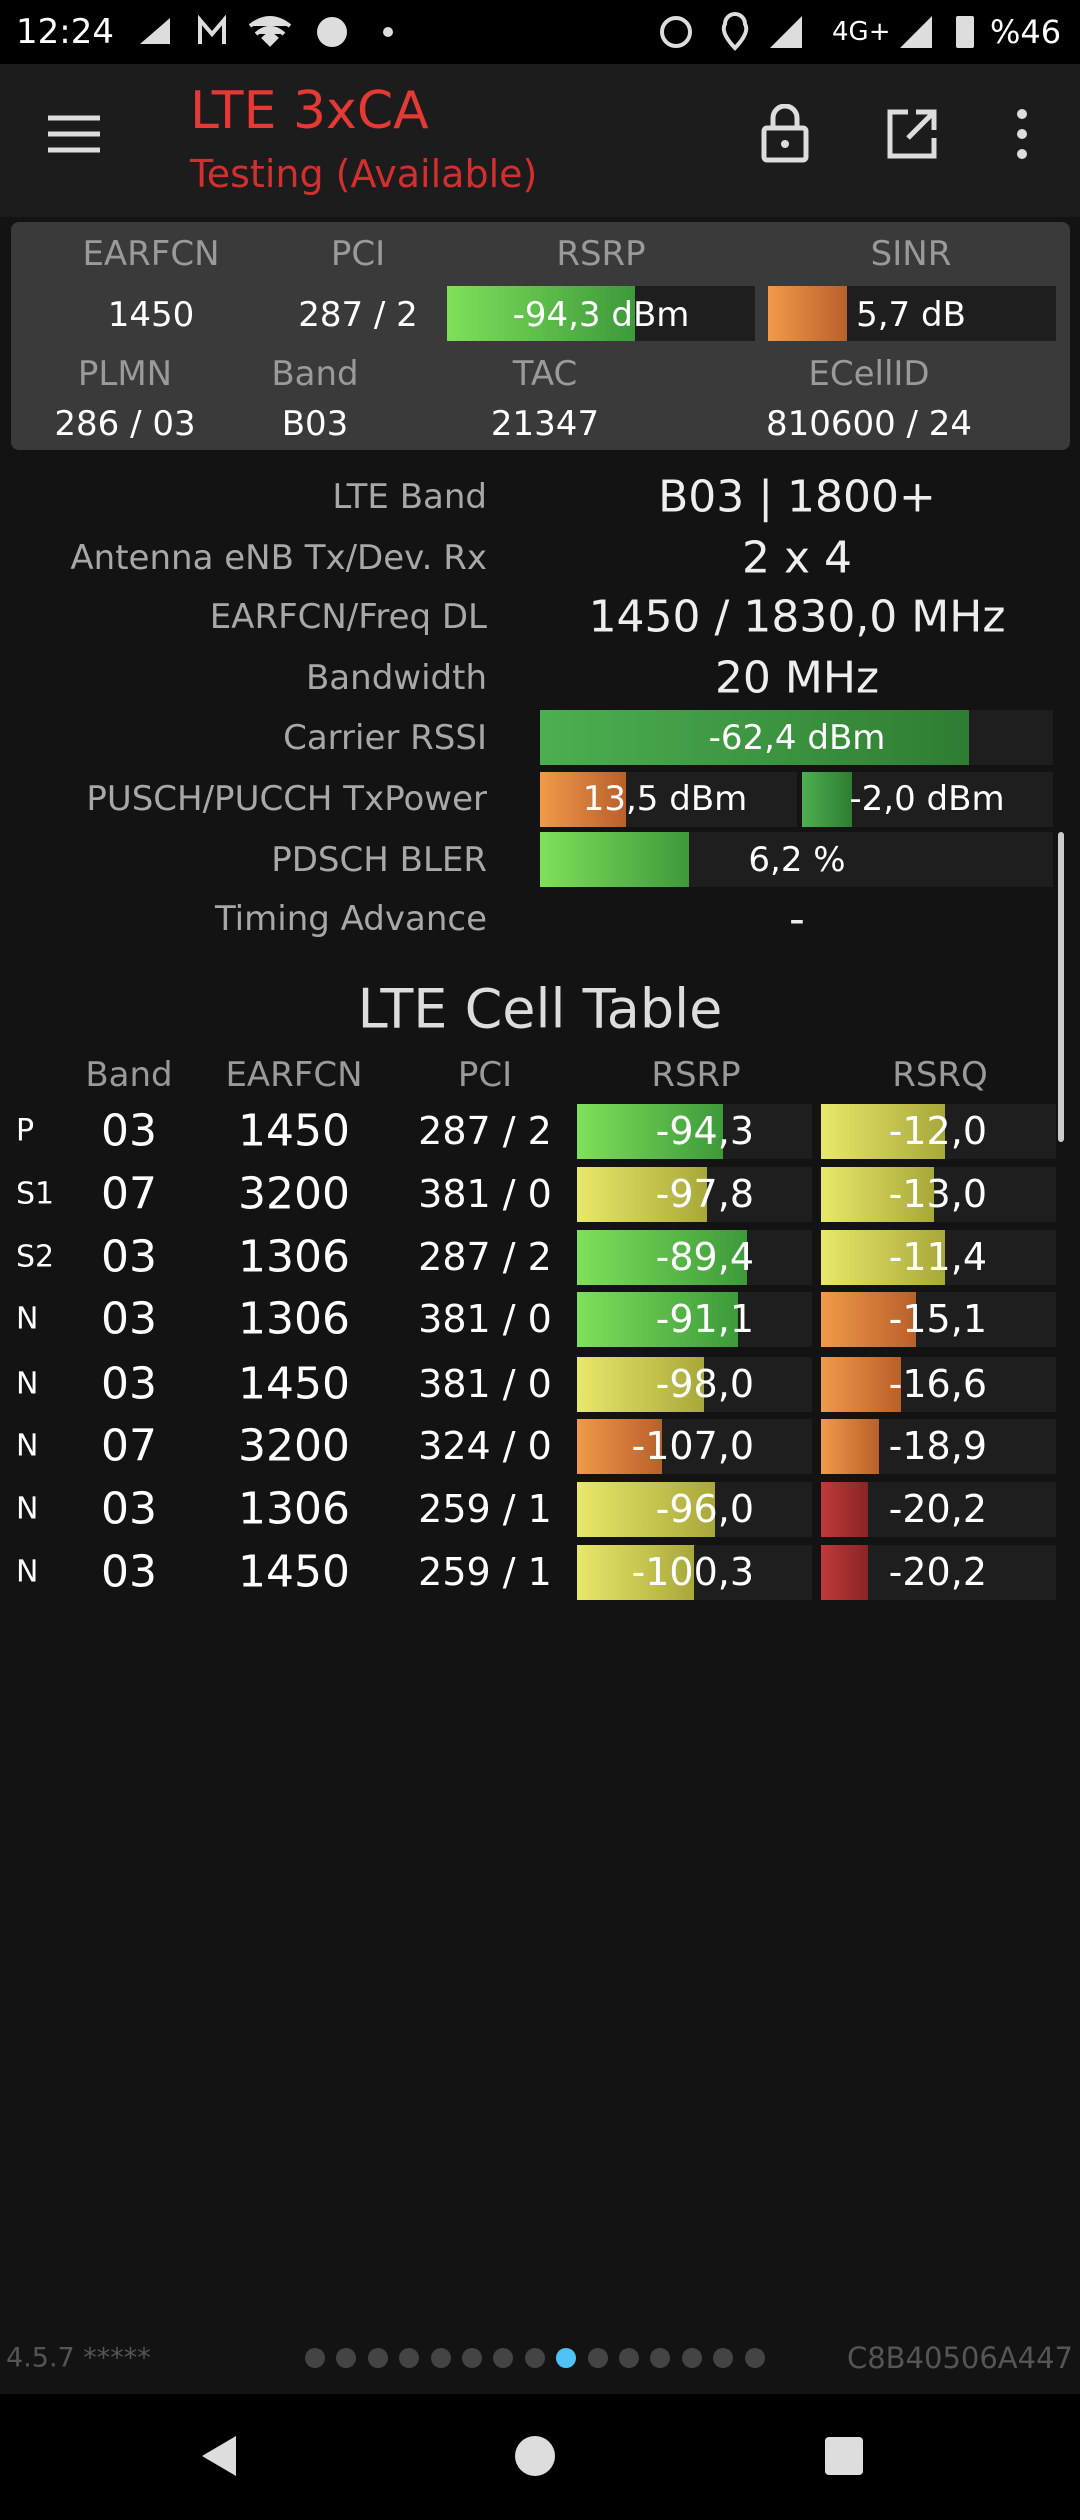 This screenshot has height=2520, width=1080. I want to click on detail-value: -, so click(797, 919).